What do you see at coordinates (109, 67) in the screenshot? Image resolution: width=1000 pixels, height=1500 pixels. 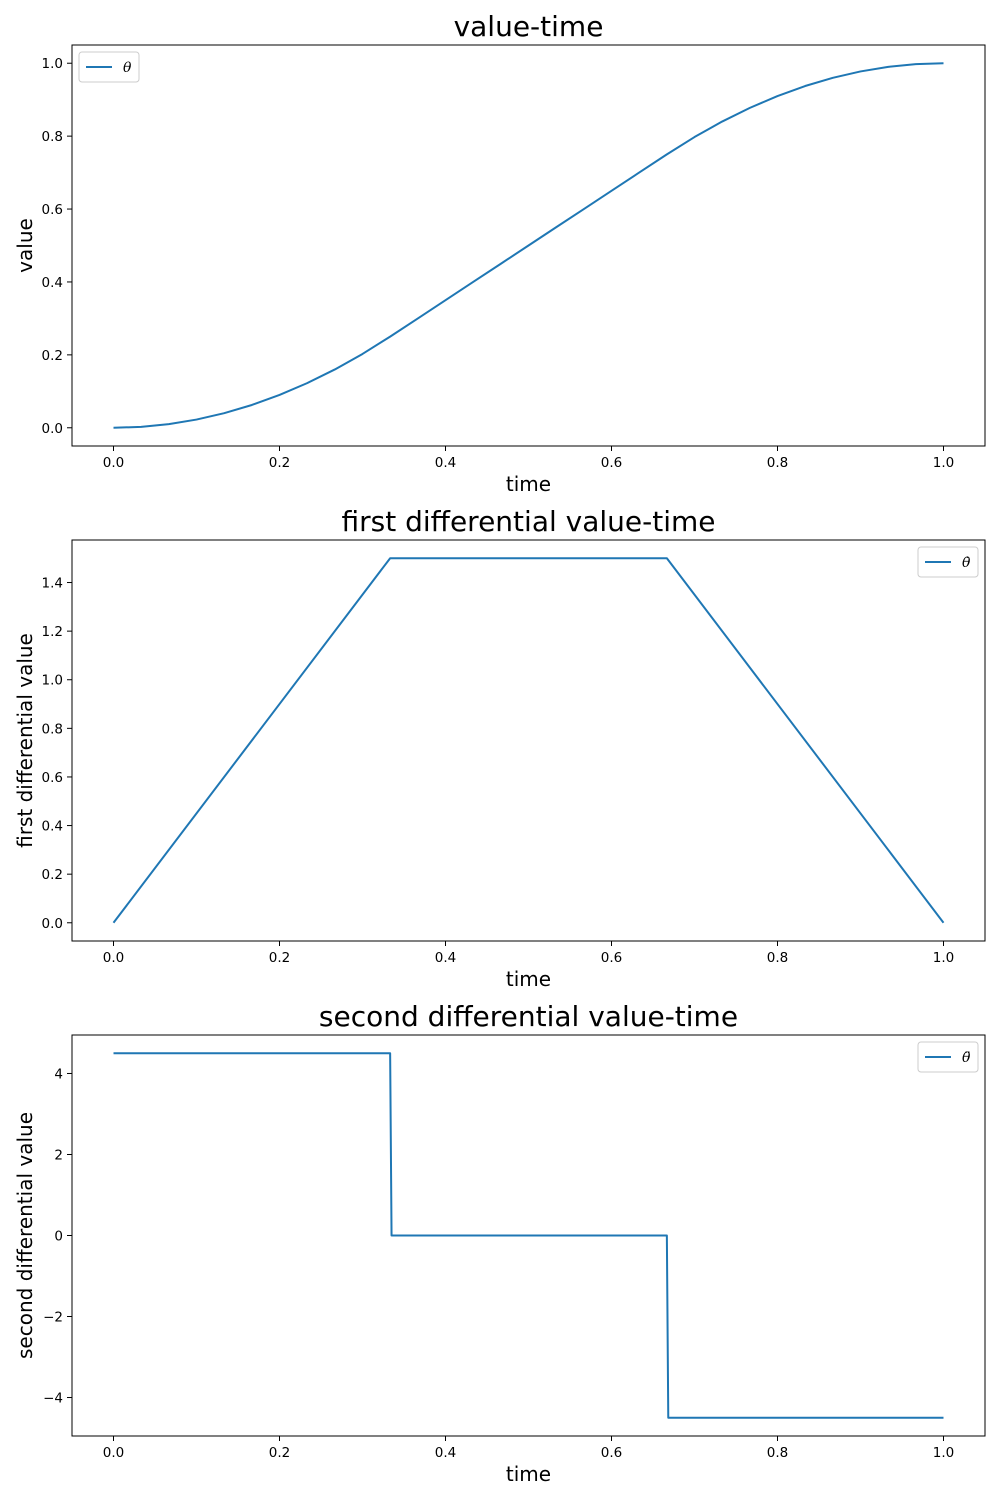 I see `legend: θ` at bounding box center [109, 67].